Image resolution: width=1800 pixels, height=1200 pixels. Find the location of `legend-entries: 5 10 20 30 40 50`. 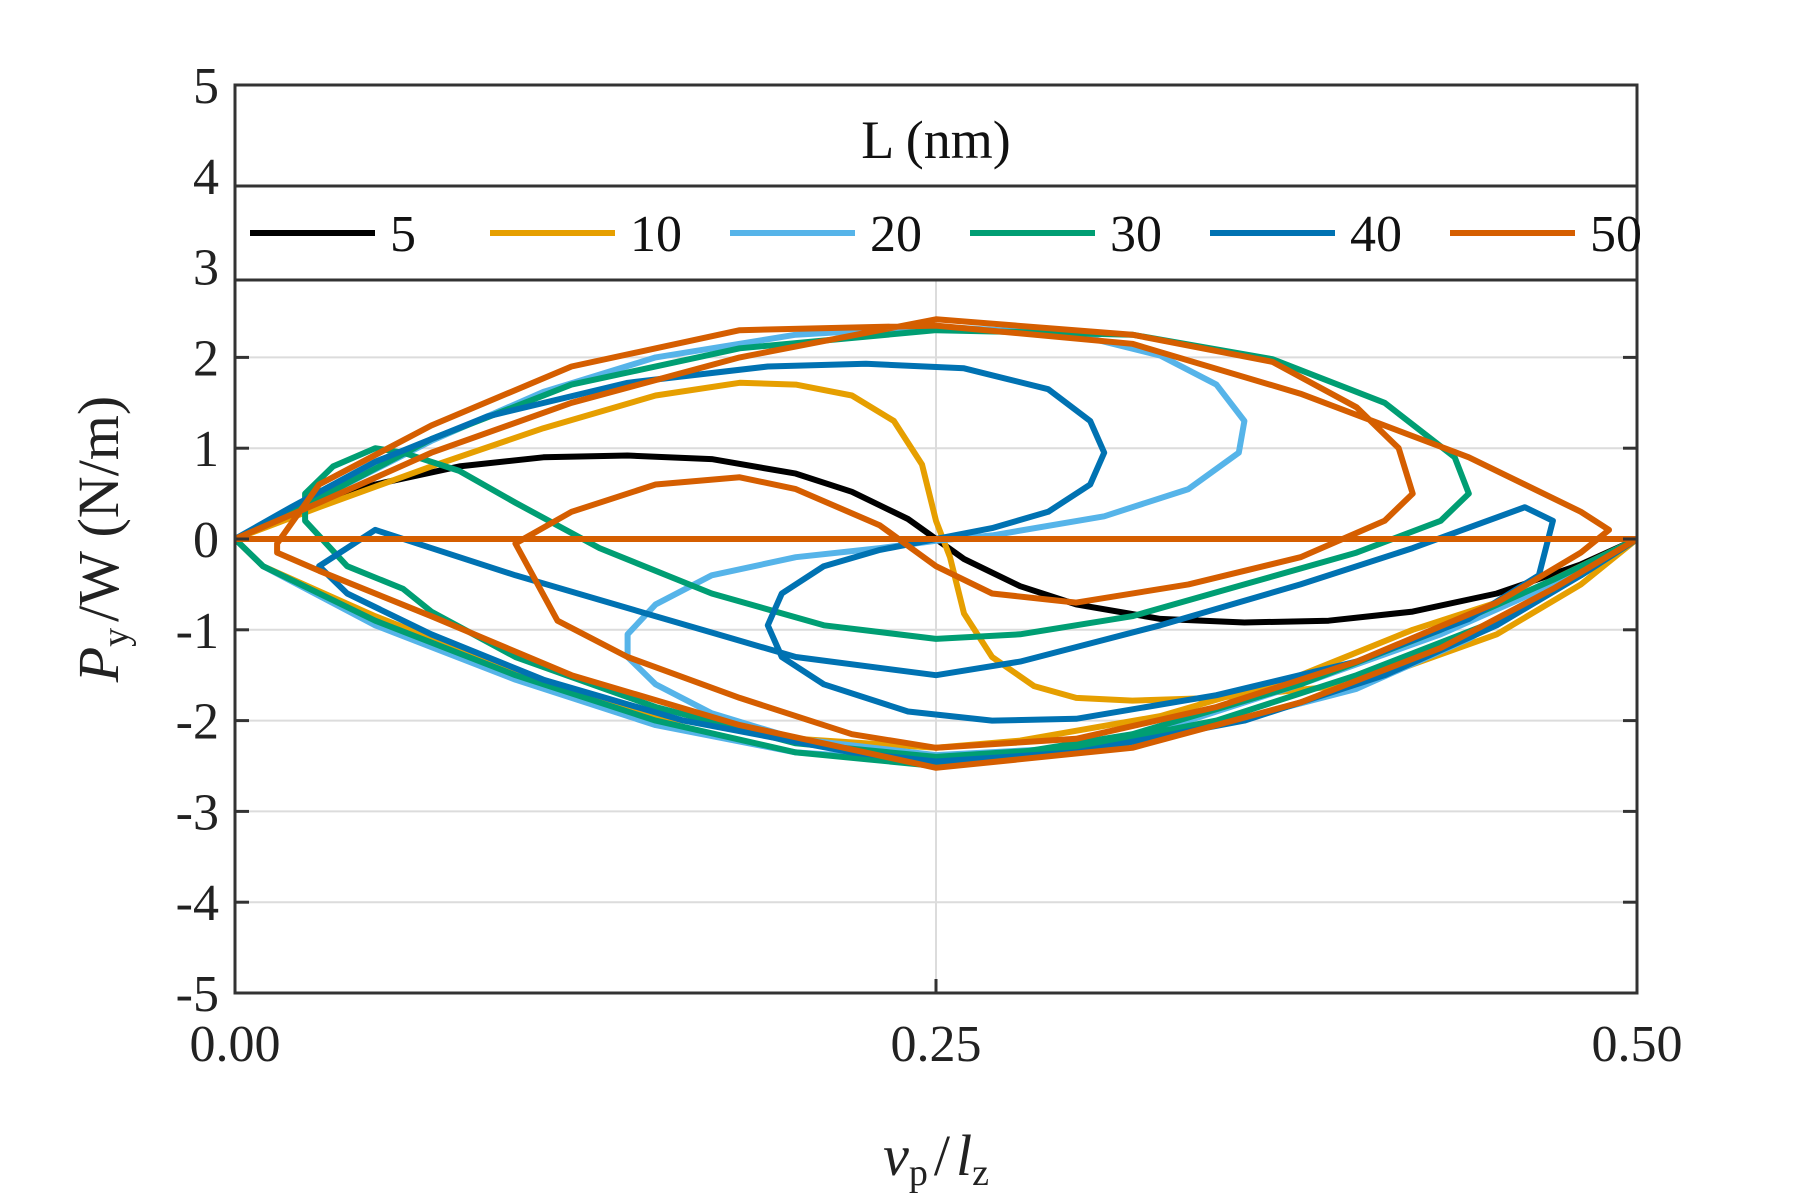

legend-entries: 5 10 20 30 40 50 is located at coordinates (946, 234).